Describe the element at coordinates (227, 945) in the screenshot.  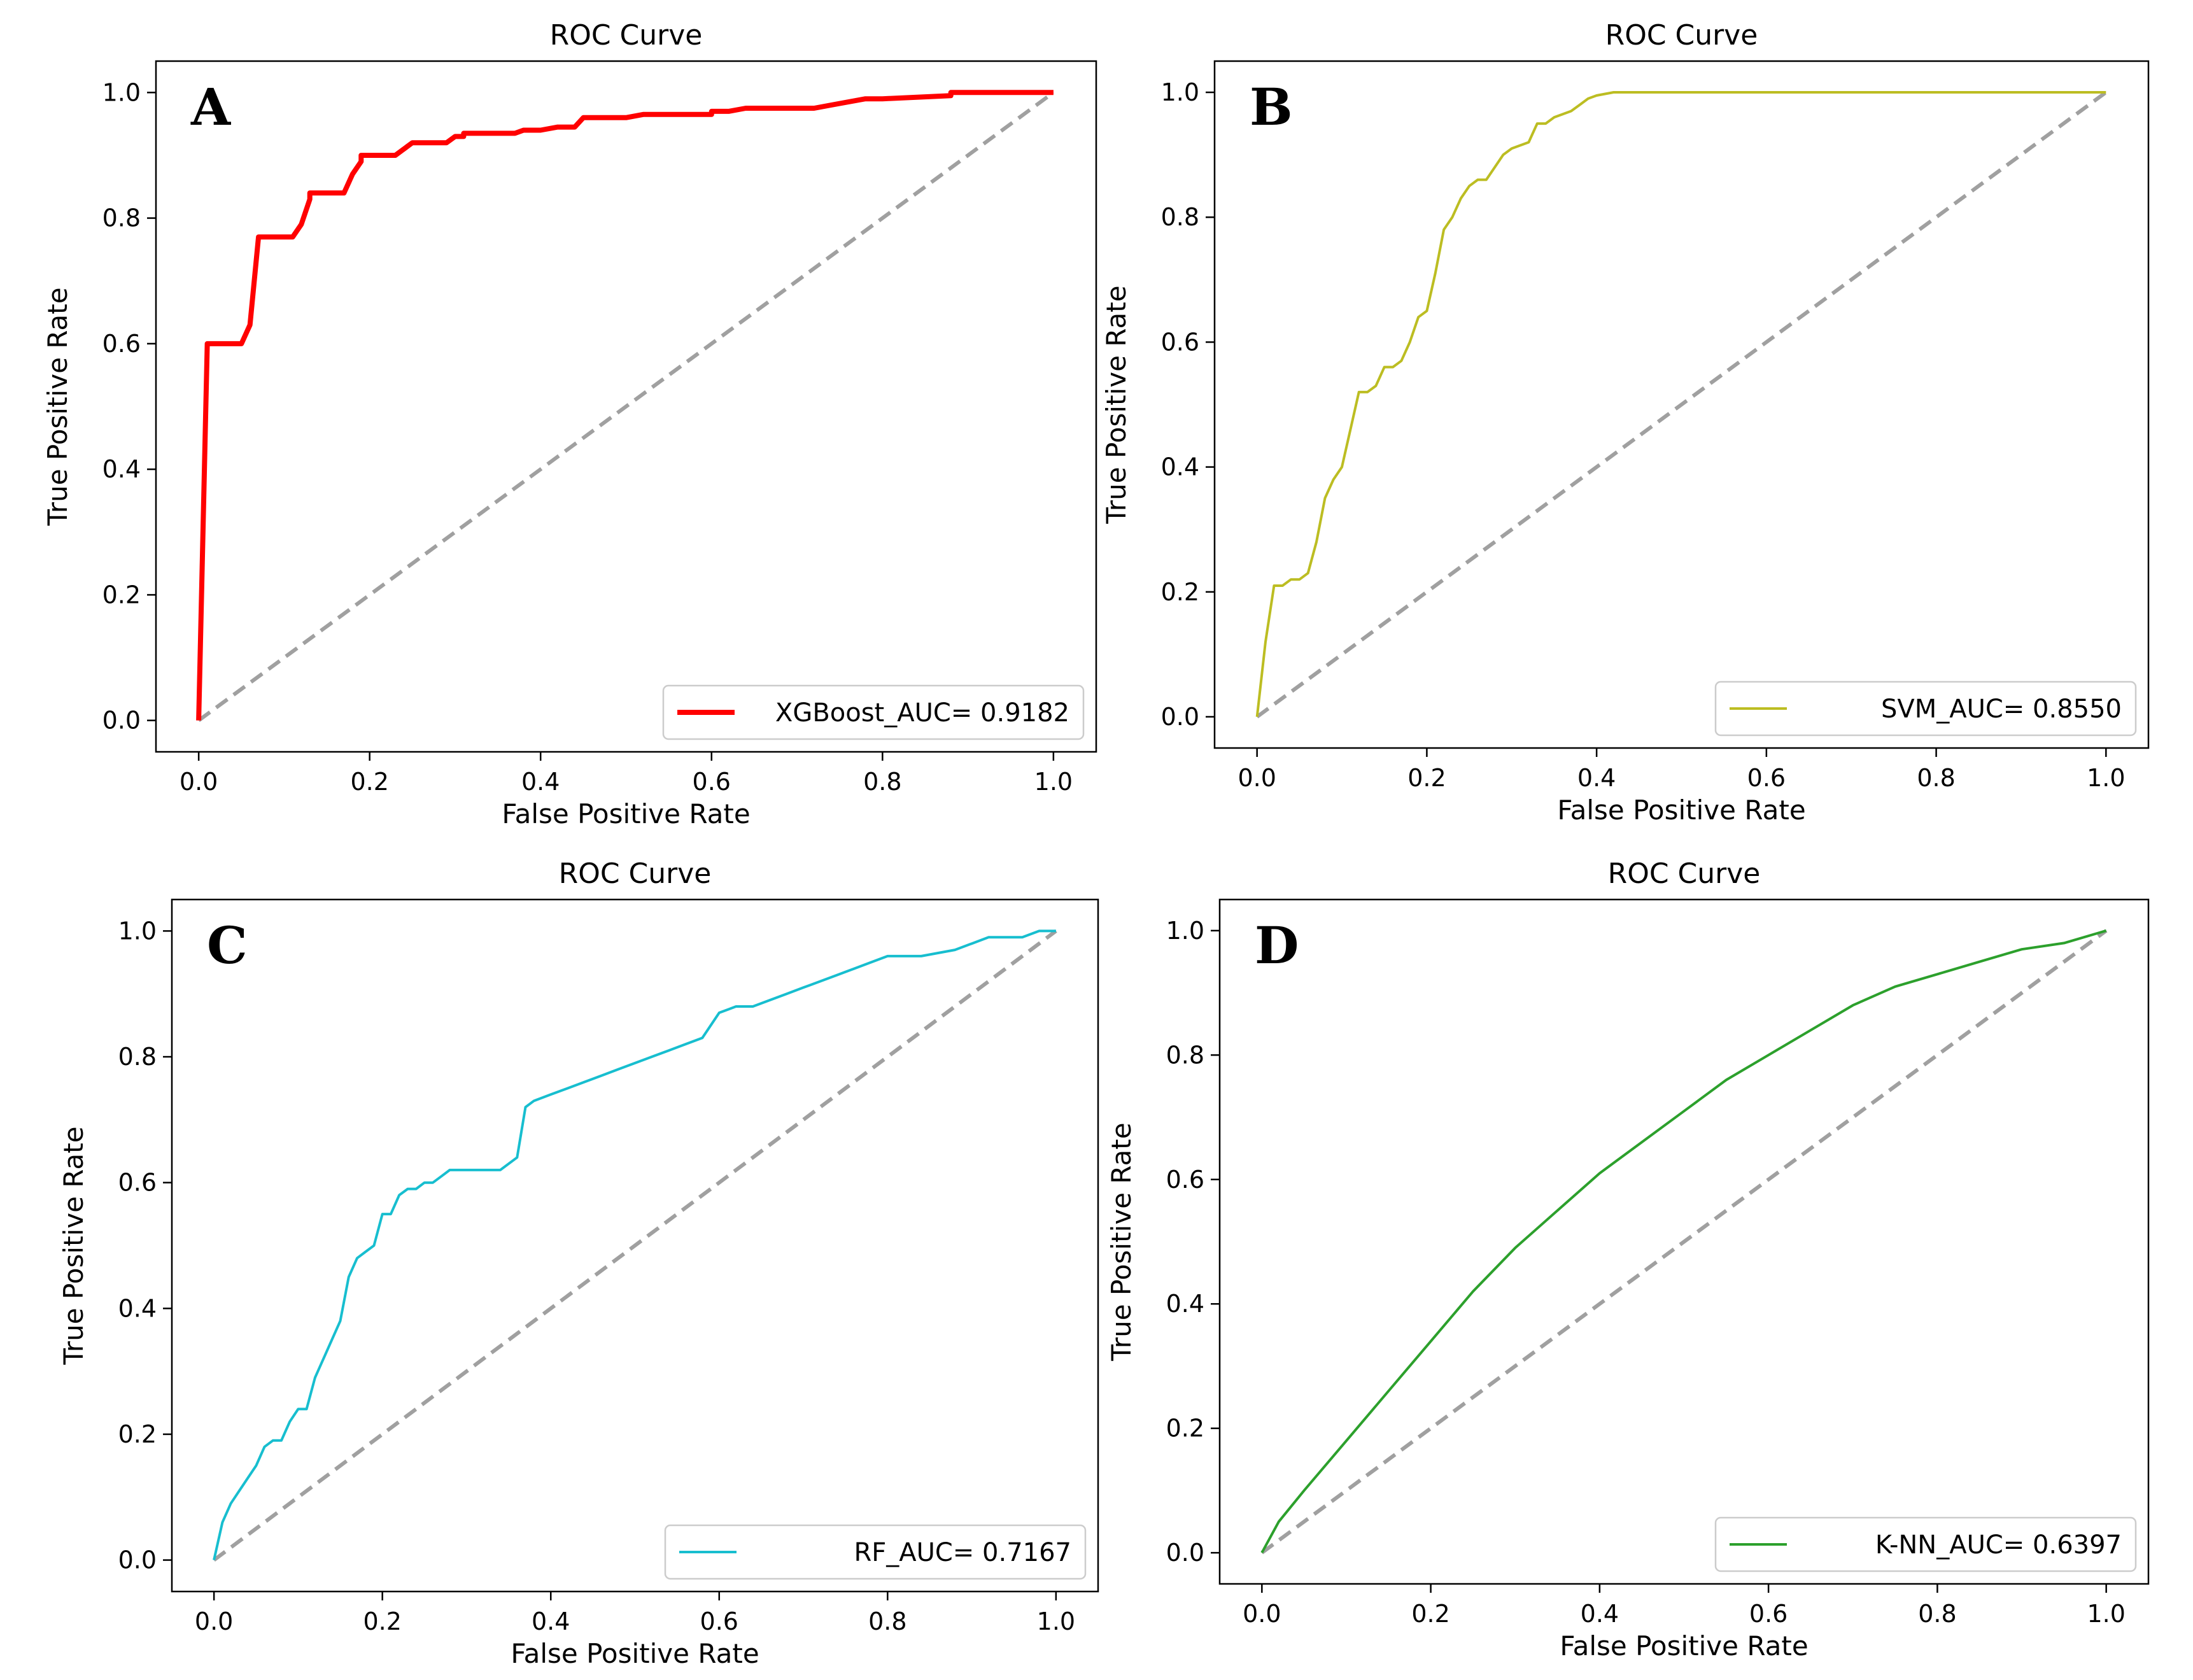
I see `panel-letter: C` at that location.